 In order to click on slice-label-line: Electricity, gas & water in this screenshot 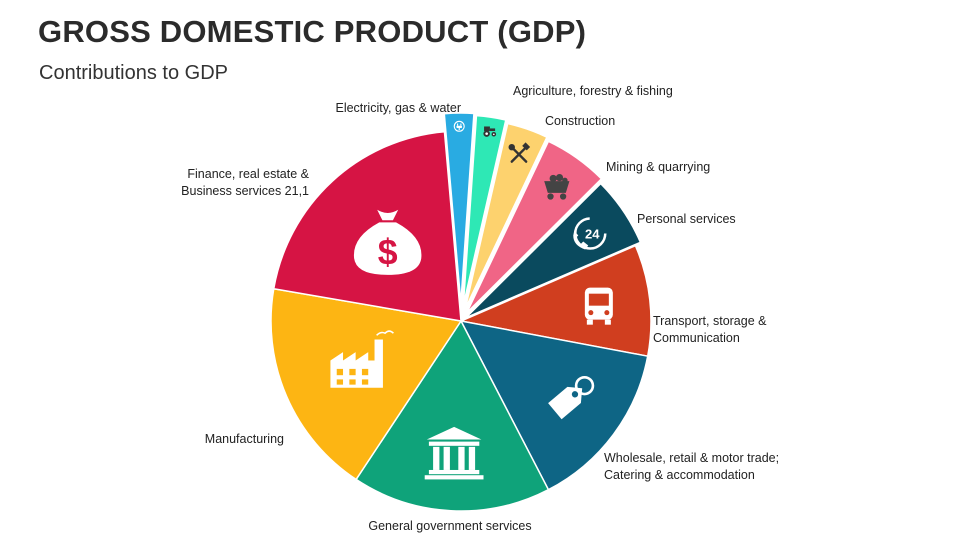, I will do `click(398, 108)`.